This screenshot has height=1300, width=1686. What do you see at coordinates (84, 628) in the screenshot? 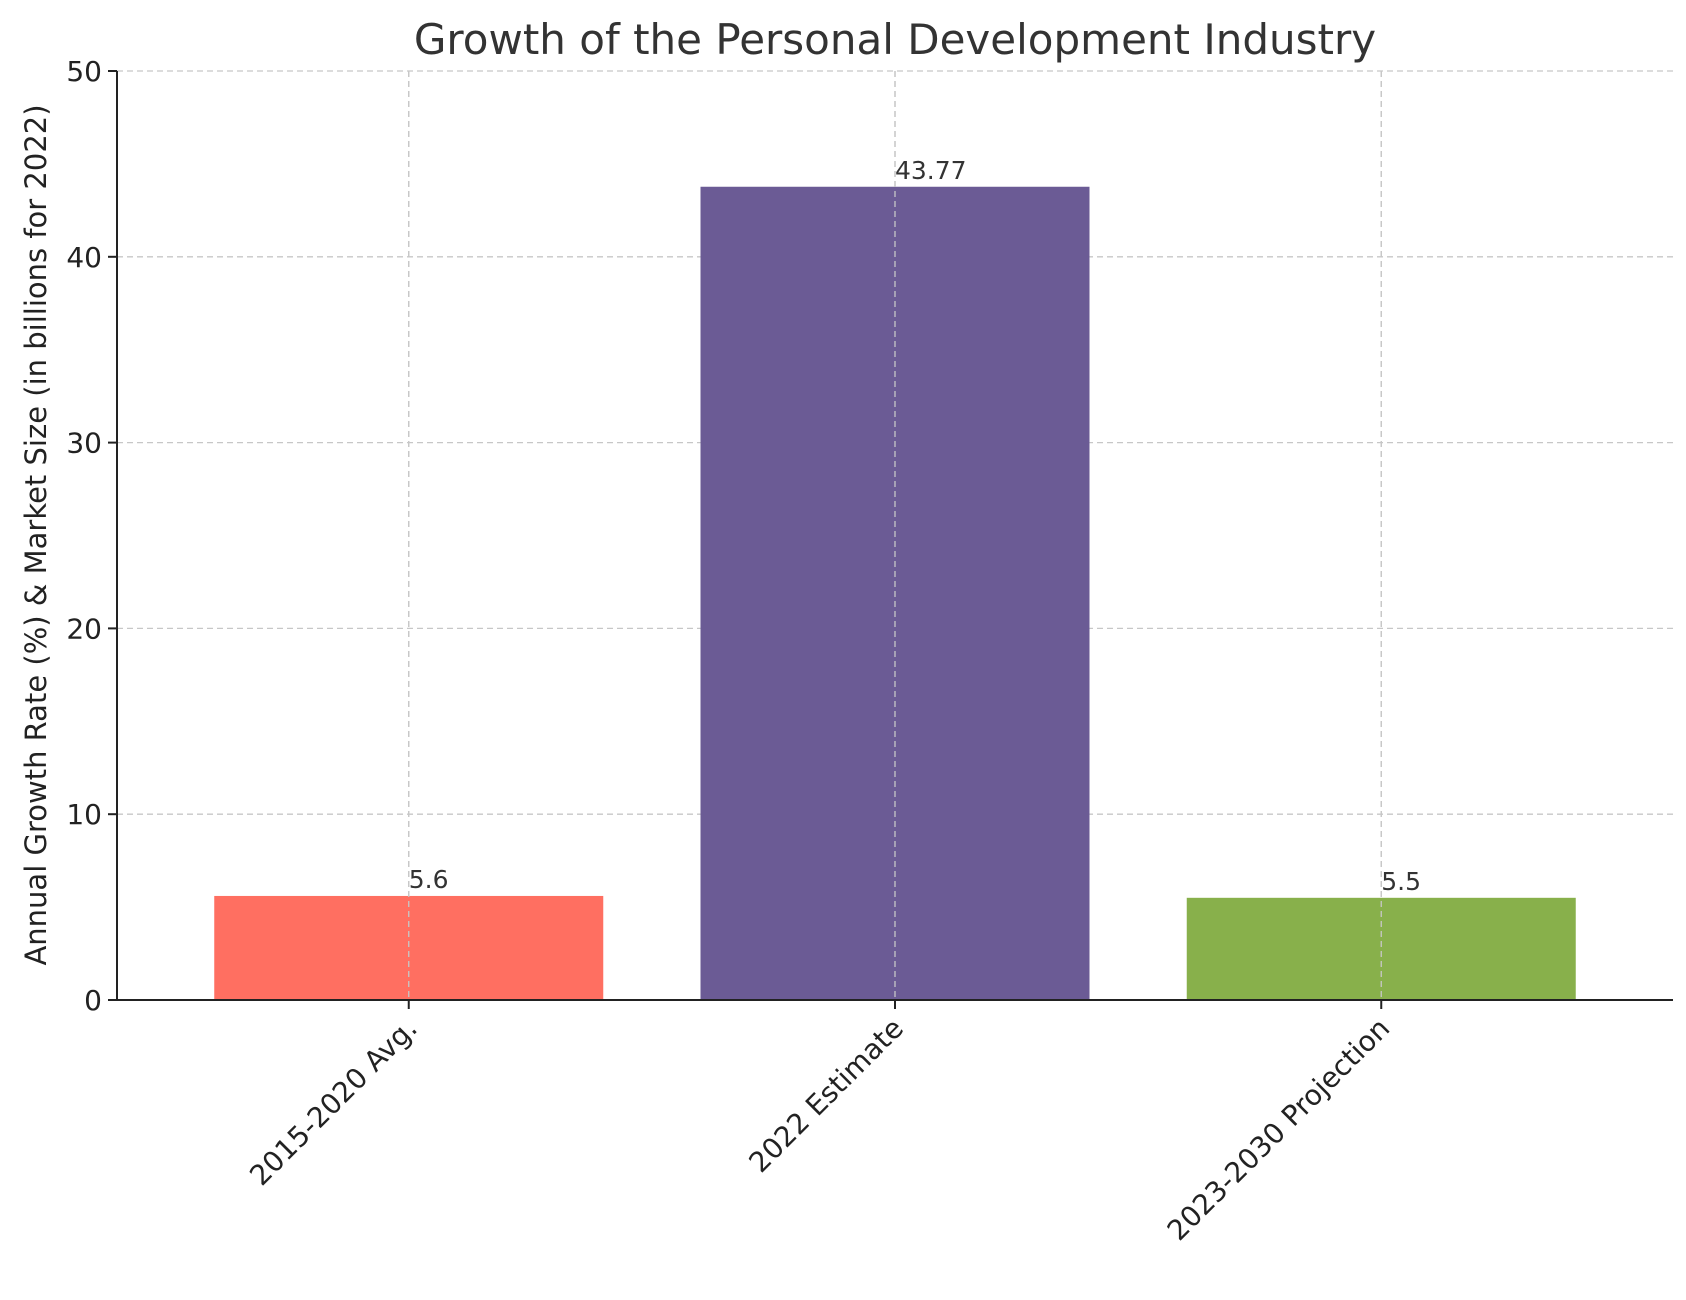
I see `y-tick-label: 20` at bounding box center [84, 628].